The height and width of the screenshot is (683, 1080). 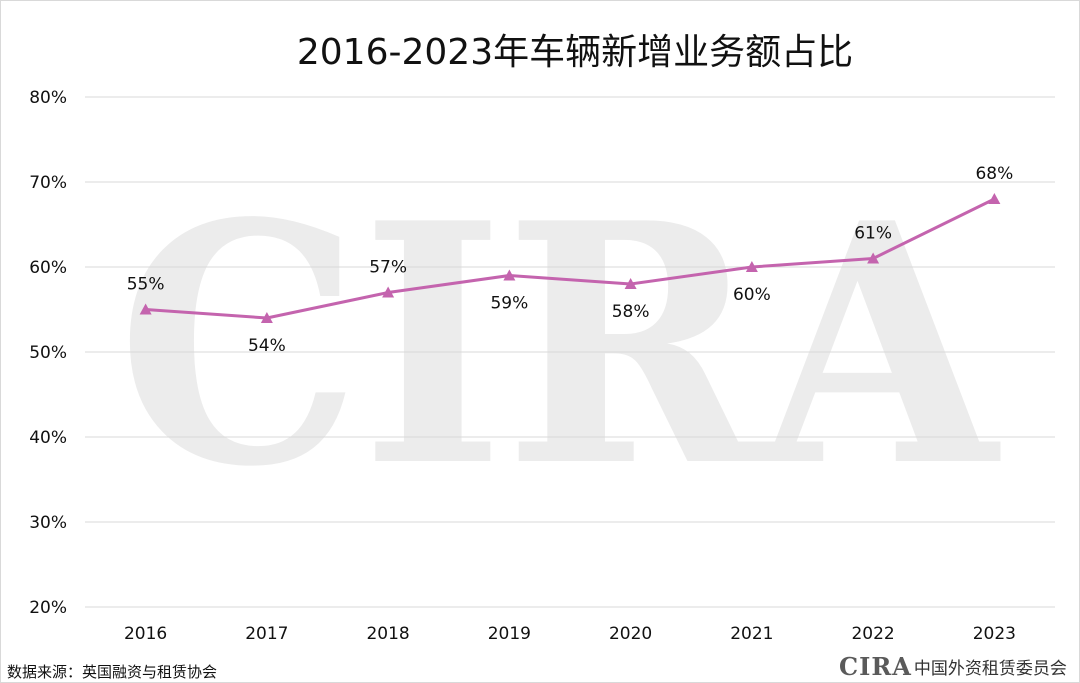 I want to click on x-tick-label: 2022, so click(x=872, y=634).